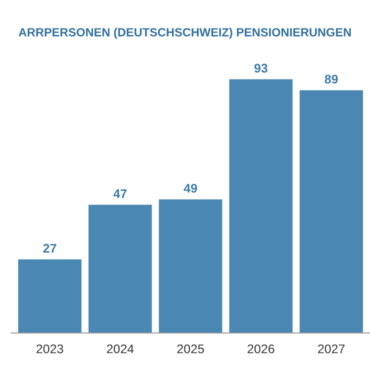 The width and height of the screenshot is (370, 370). What do you see at coordinates (184, 33) in the screenshot?
I see `chart-title: ARRPERSONEN (DEUTSCHSCHWEIZ) PENSIONIERUNGEN` at bounding box center [184, 33].